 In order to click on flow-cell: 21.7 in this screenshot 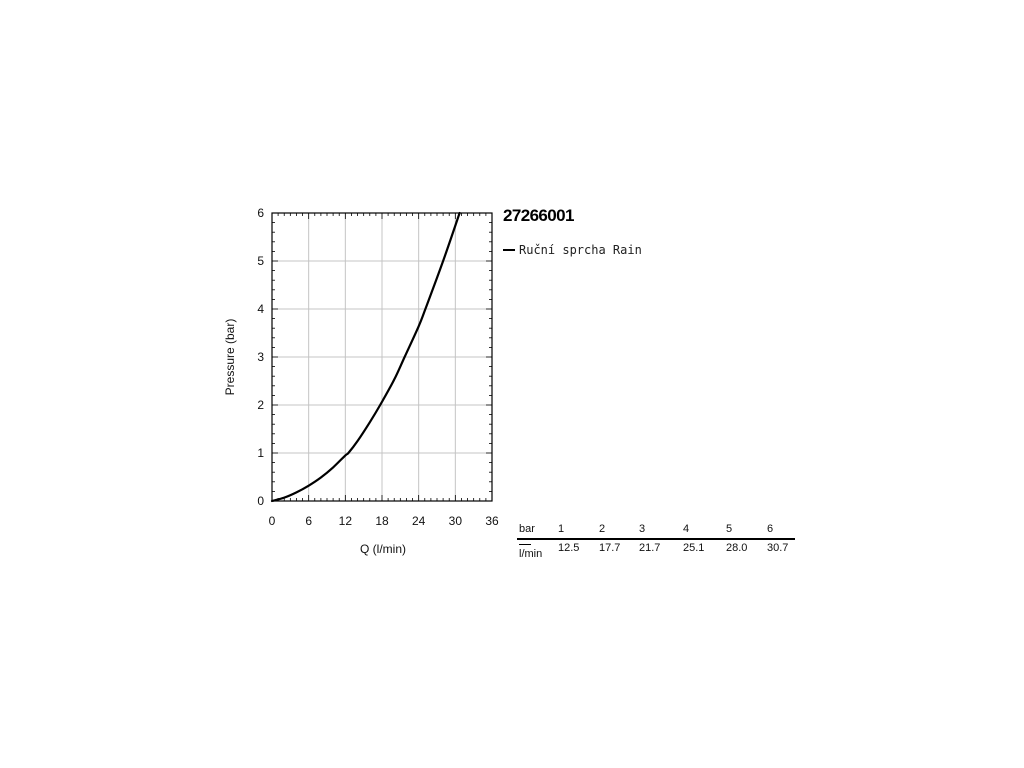, I will do `click(650, 548)`.